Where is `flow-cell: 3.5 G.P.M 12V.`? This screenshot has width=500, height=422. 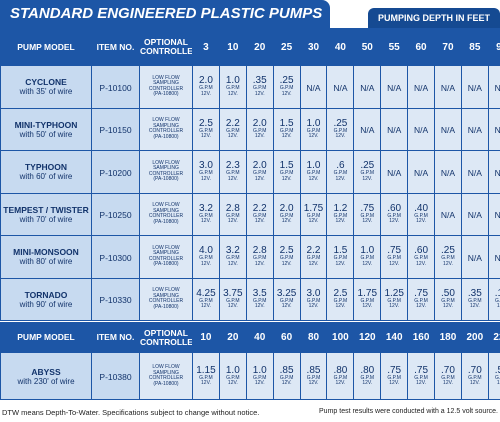 flow-cell: 3.5 G.P.M 12V. is located at coordinates (259, 299).